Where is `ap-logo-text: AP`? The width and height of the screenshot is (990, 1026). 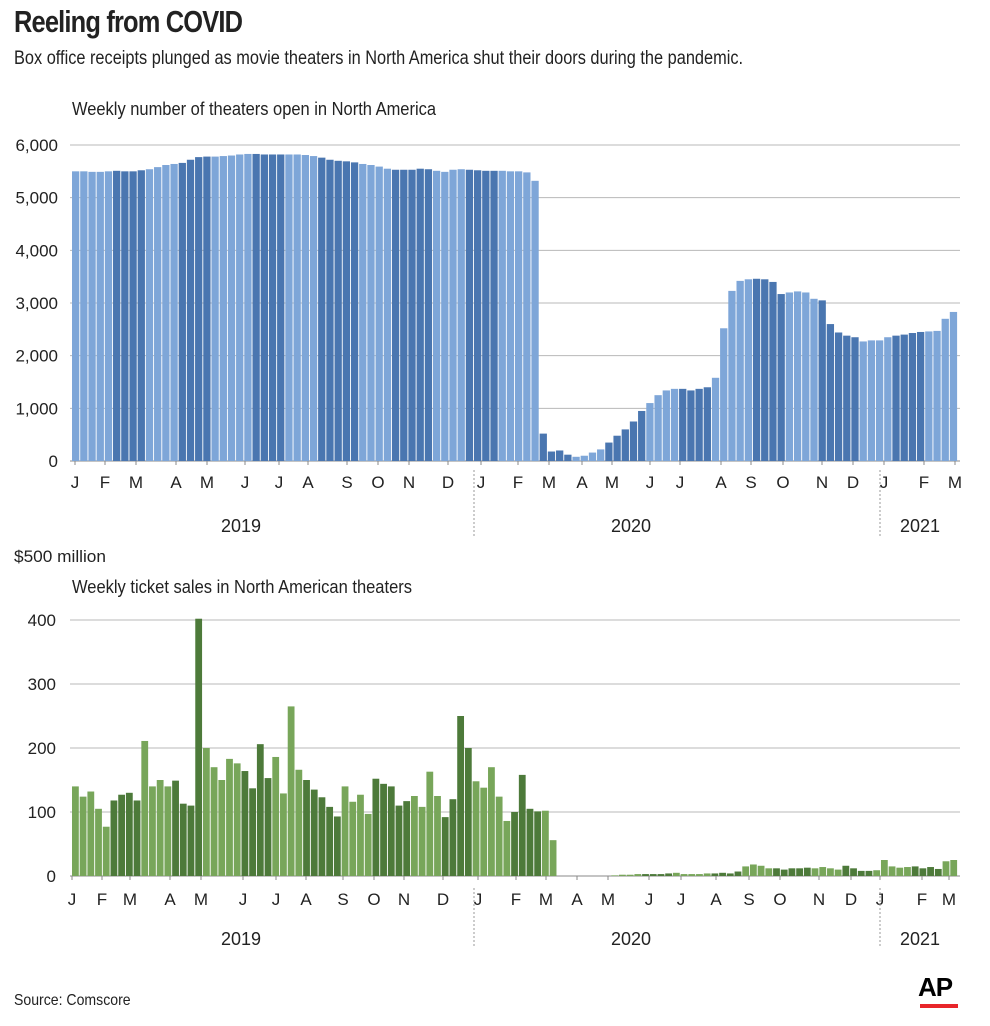
ap-logo-text: AP is located at coordinates (935, 987).